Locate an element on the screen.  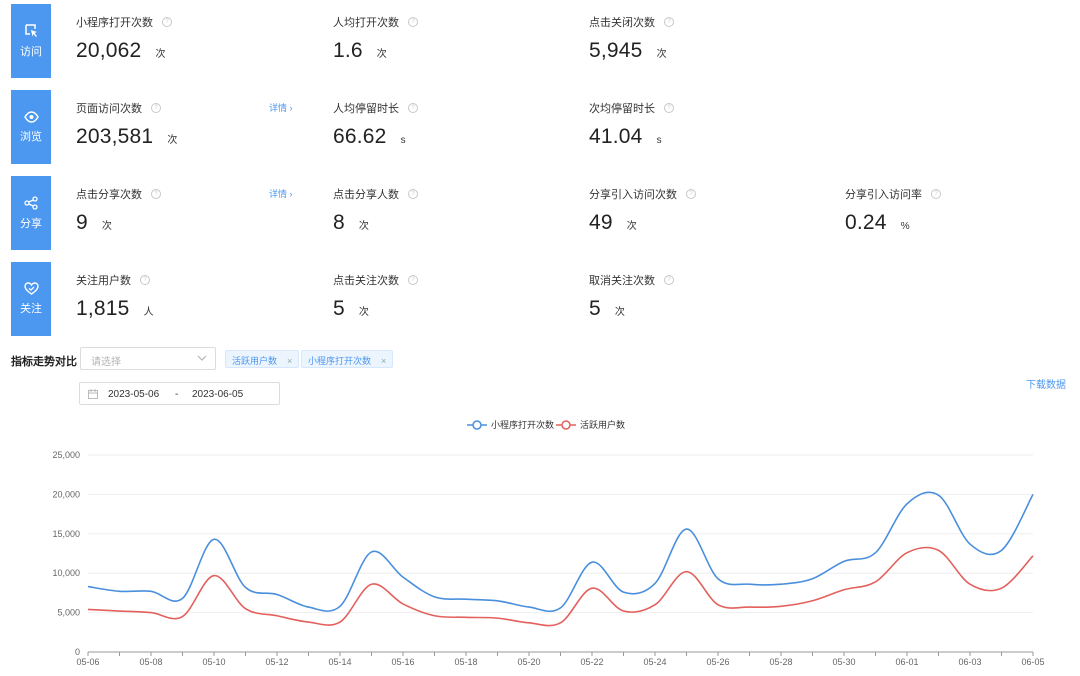
metric-value: 9 is located at coordinates (82, 222).